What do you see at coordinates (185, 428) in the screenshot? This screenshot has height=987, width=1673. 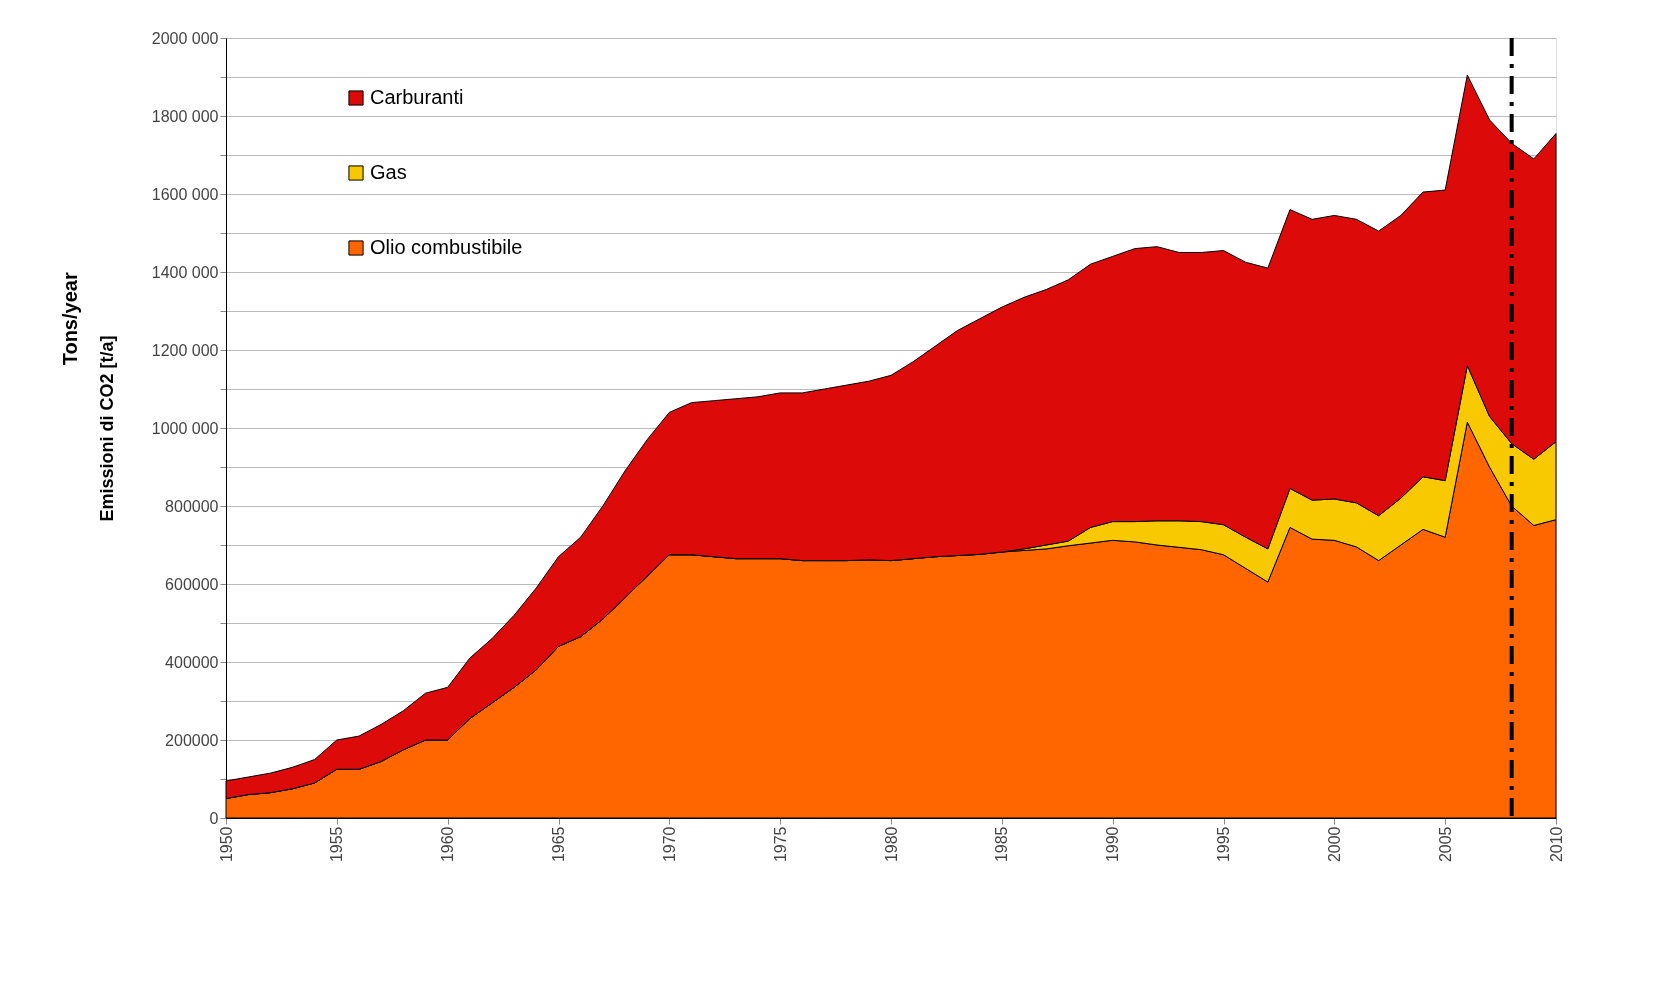 I see `y-tick-label: 1000 000` at bounding box center [185, 428].